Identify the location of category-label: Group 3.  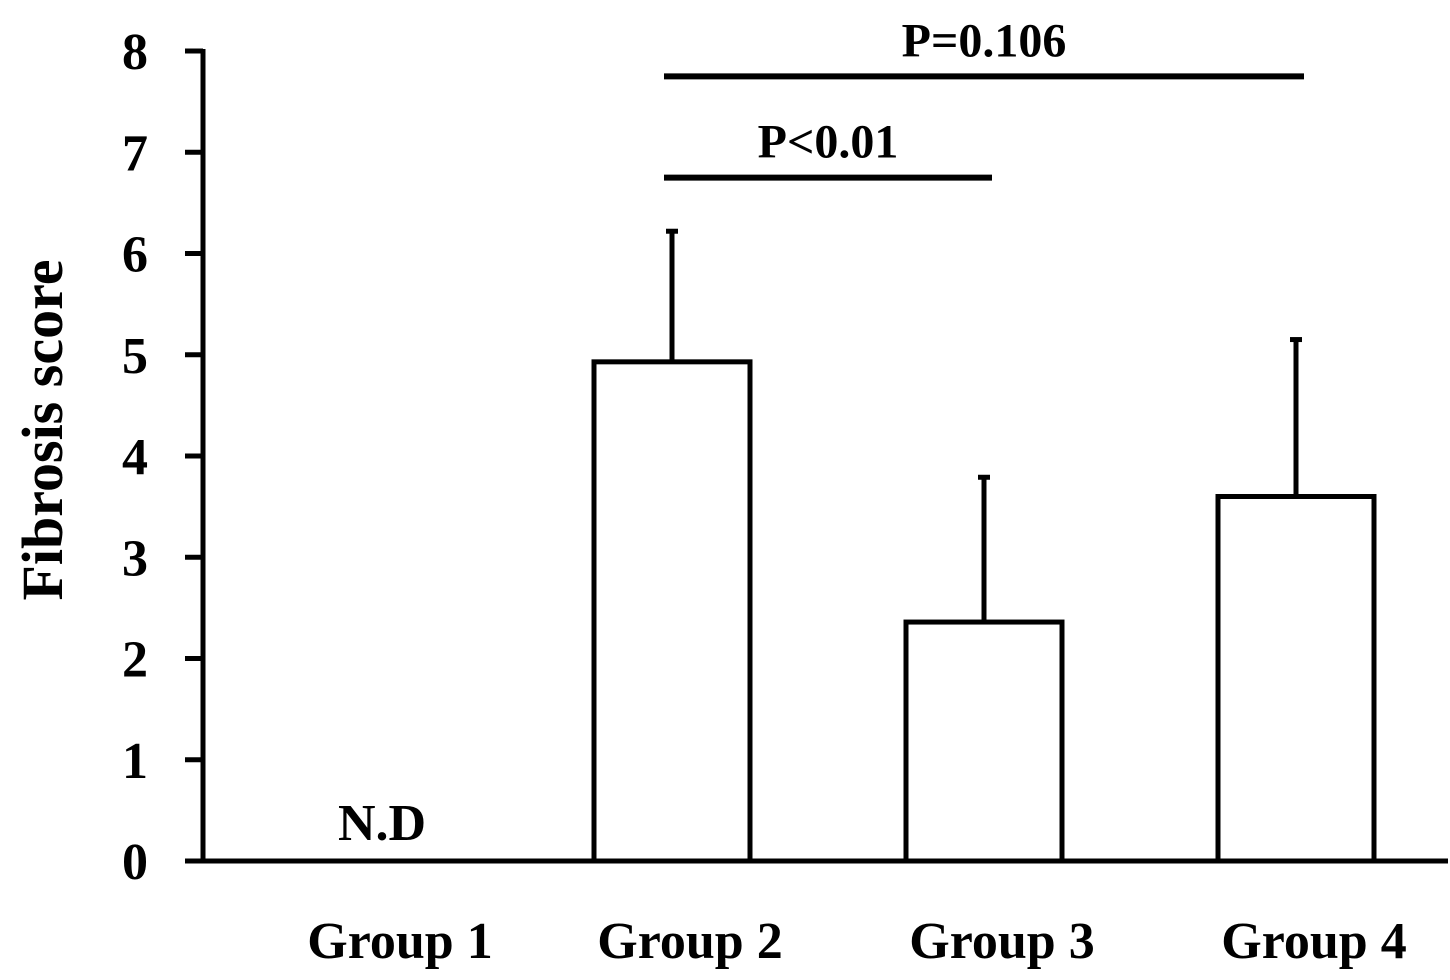
(1001, 941).